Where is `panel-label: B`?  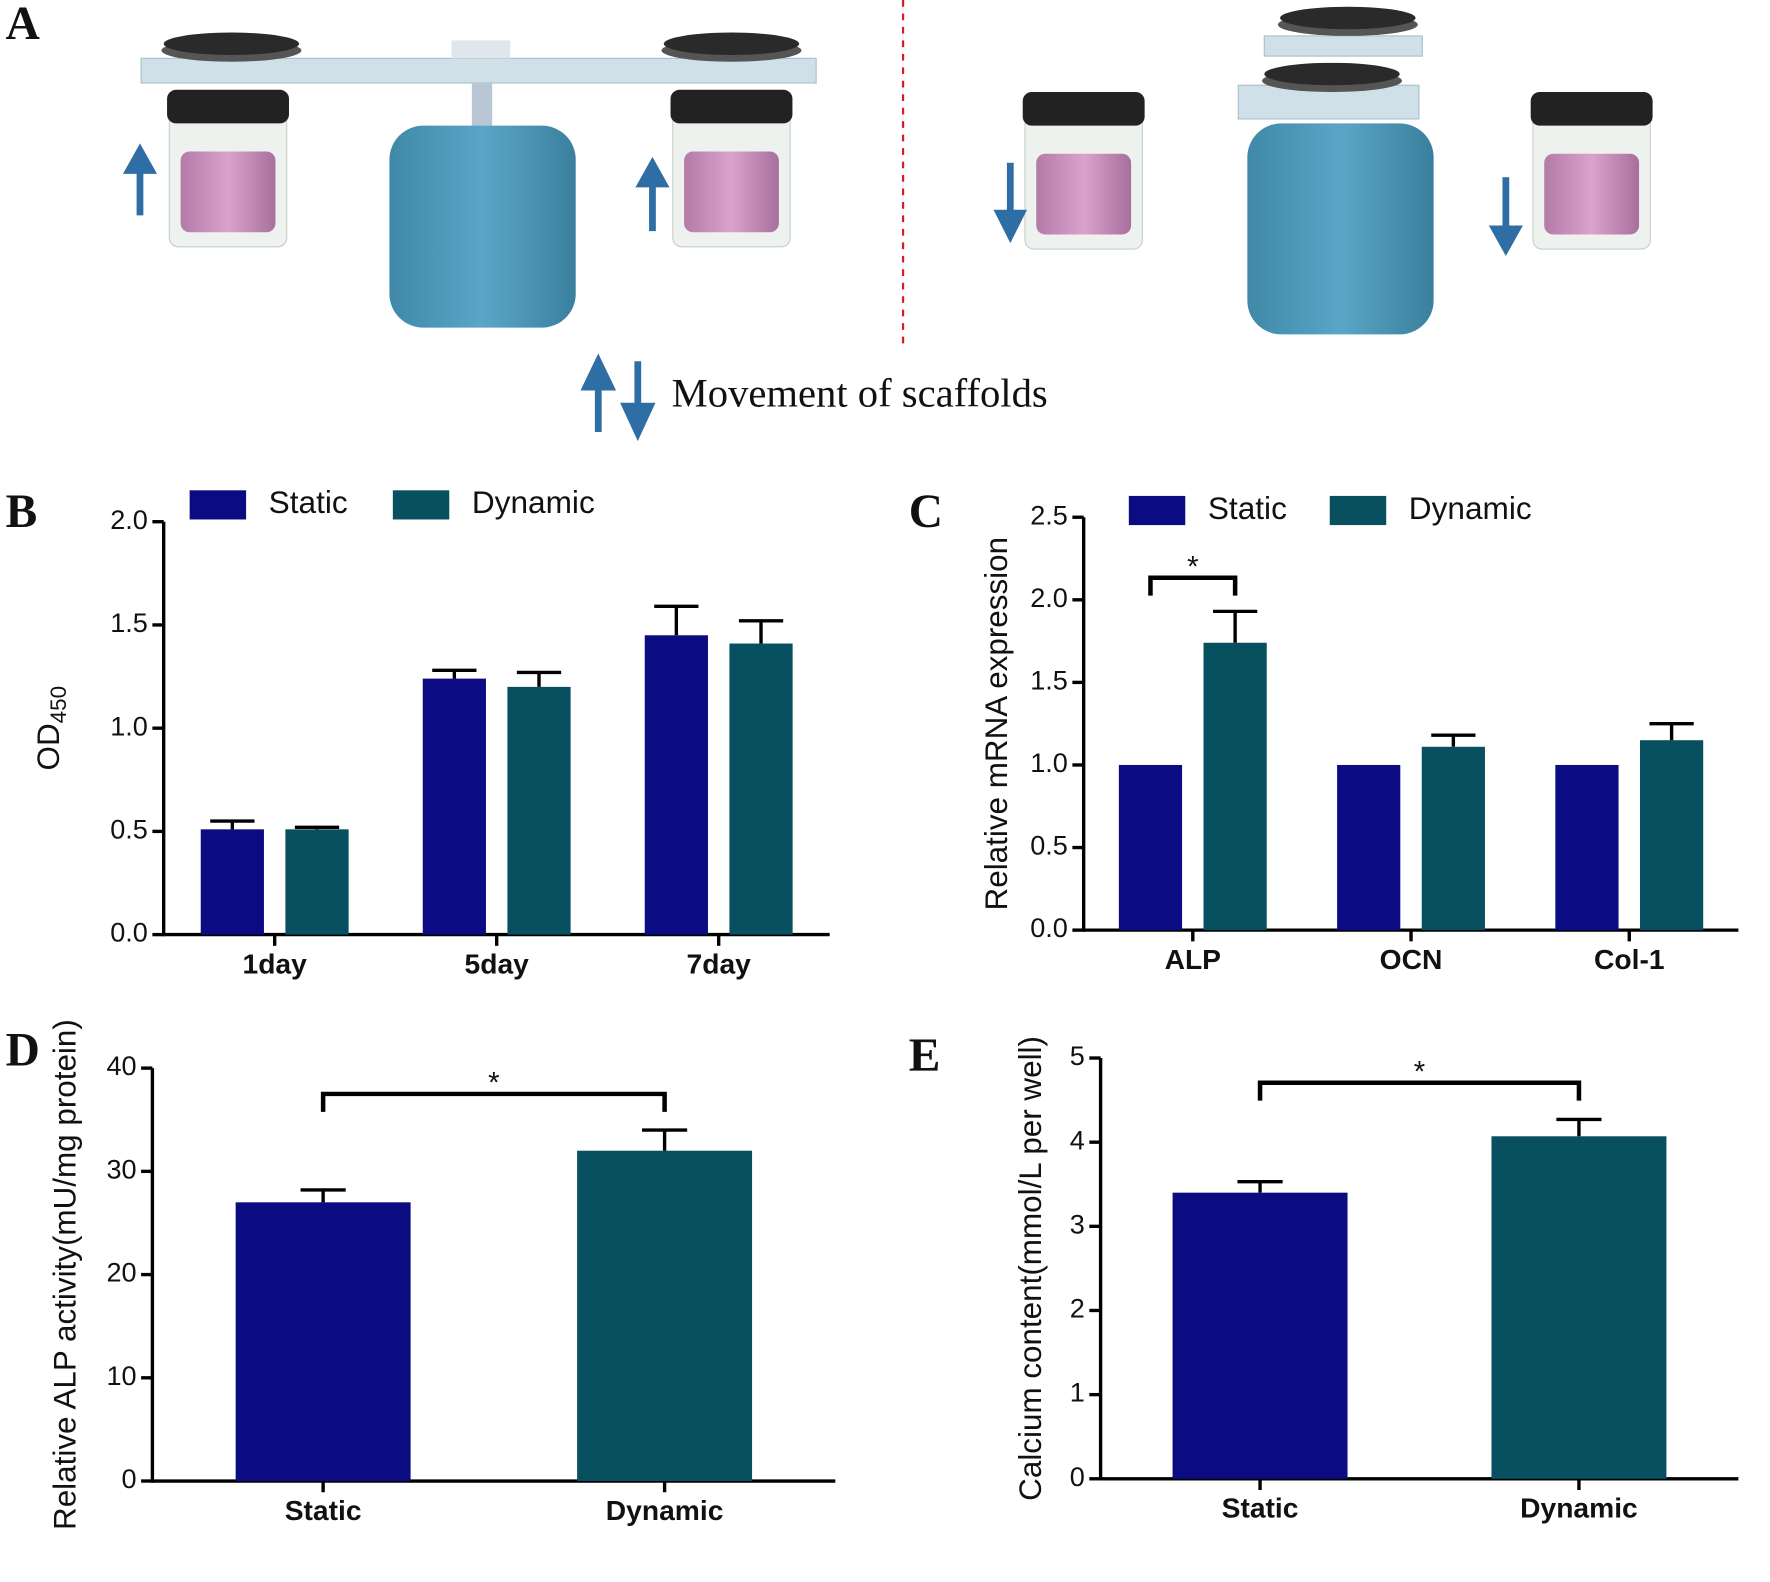
panel-label: B is located at coordinates (22, 512).